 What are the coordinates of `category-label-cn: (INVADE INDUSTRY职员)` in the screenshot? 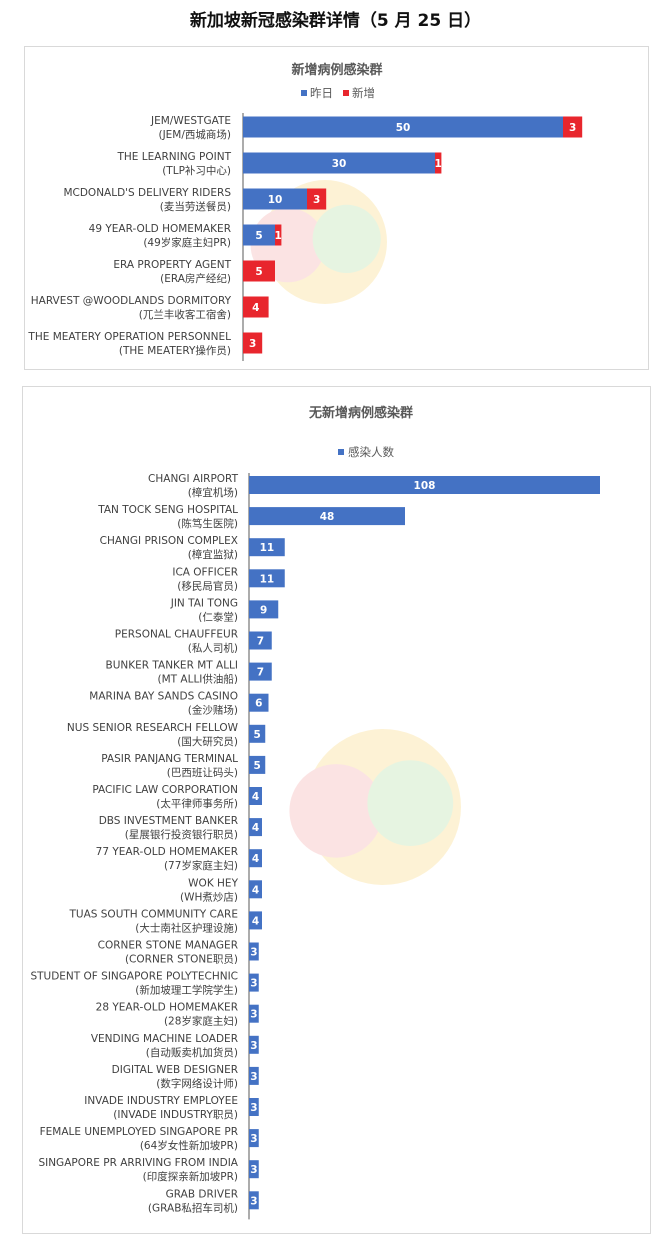 It's located at (175, 1115).